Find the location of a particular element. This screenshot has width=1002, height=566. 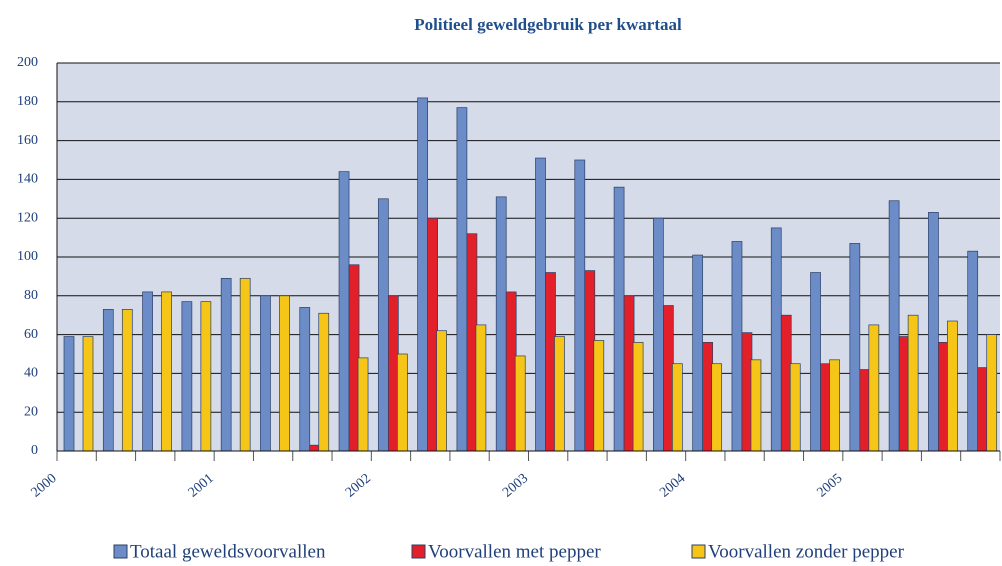

x-tick-label: 2004 is located at coordinates (672, 485).